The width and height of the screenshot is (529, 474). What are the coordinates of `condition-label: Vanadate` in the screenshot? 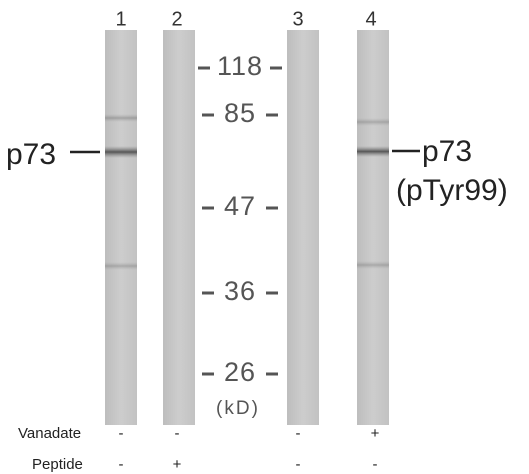 It's located at (49, 433).